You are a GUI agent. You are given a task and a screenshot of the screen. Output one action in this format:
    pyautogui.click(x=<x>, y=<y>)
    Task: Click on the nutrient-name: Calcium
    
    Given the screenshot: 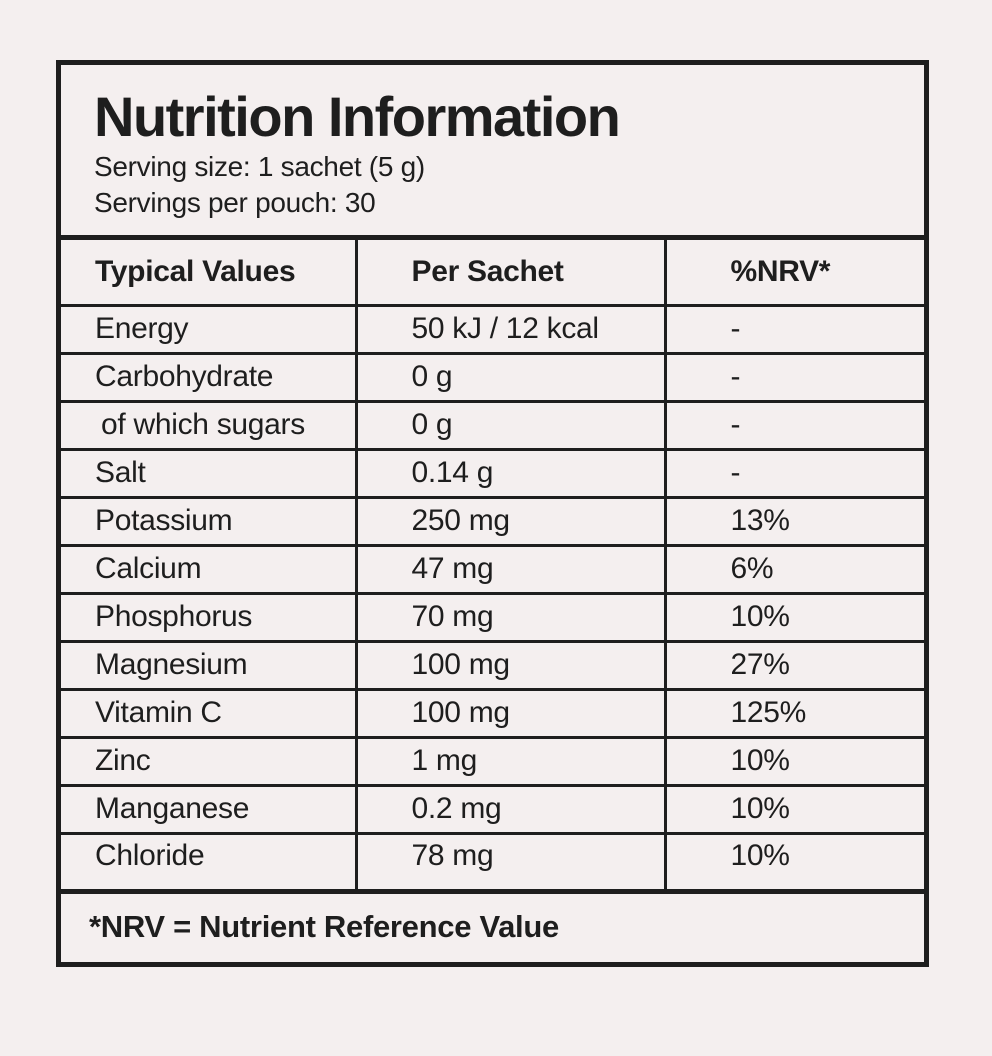 What is the action you would take?
    pyautogui.click(x=209, y=570)
    